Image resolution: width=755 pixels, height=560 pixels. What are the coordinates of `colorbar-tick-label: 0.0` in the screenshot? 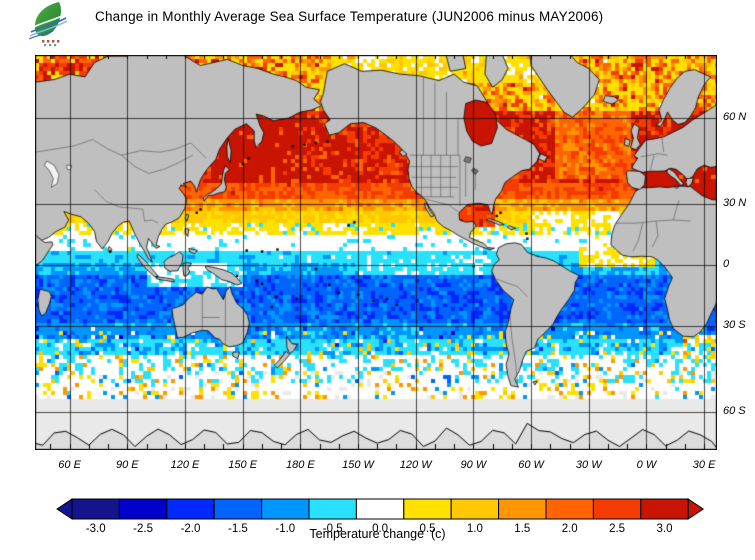 It's located at (380, 529).